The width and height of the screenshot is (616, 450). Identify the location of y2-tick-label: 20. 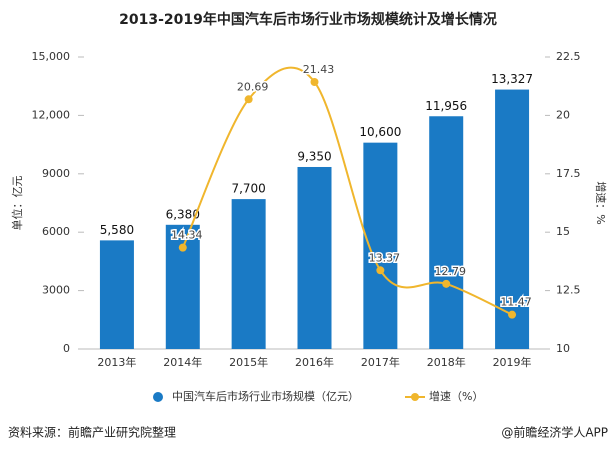
(563, 114).